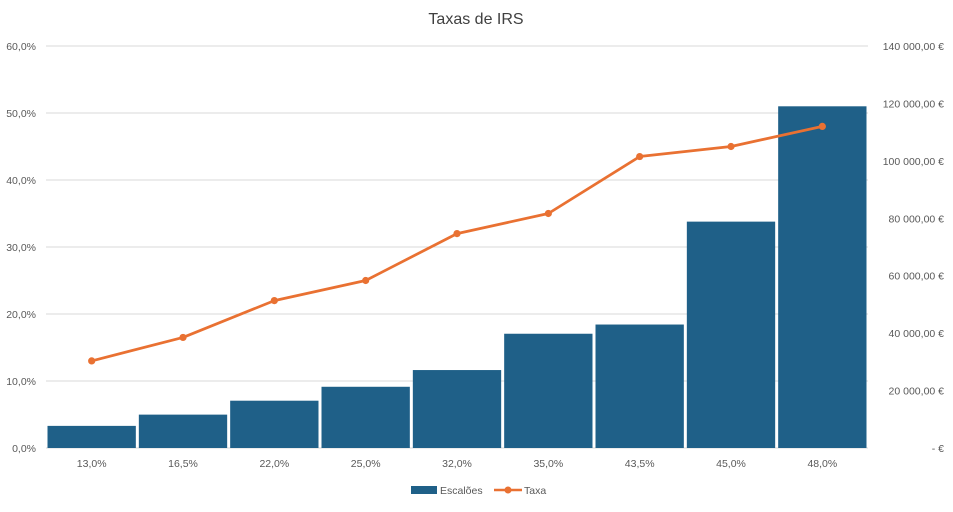 This screenshot has height=512, width=953. I want to click on left-axis-tick-label: 30,0%, so click(21, 248).